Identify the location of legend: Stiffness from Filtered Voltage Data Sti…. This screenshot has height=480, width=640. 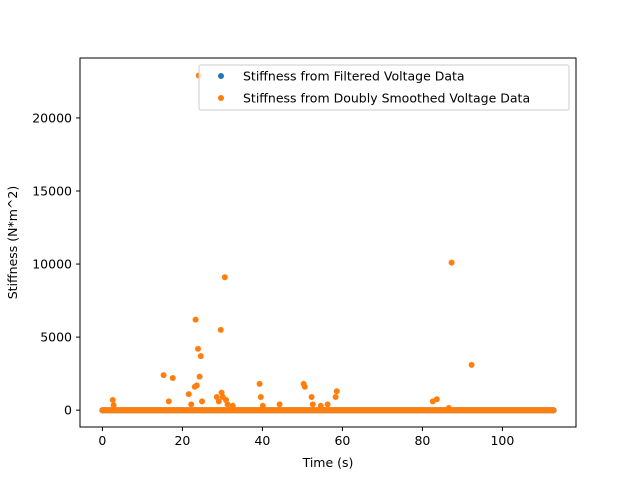
(384, 87).